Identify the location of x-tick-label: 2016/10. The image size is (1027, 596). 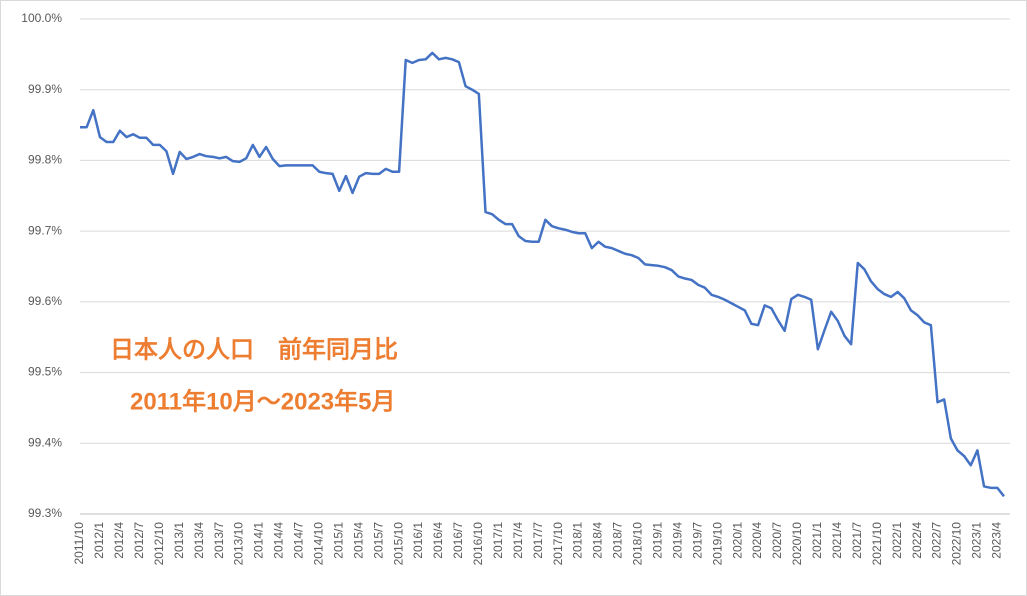
(478, 544).